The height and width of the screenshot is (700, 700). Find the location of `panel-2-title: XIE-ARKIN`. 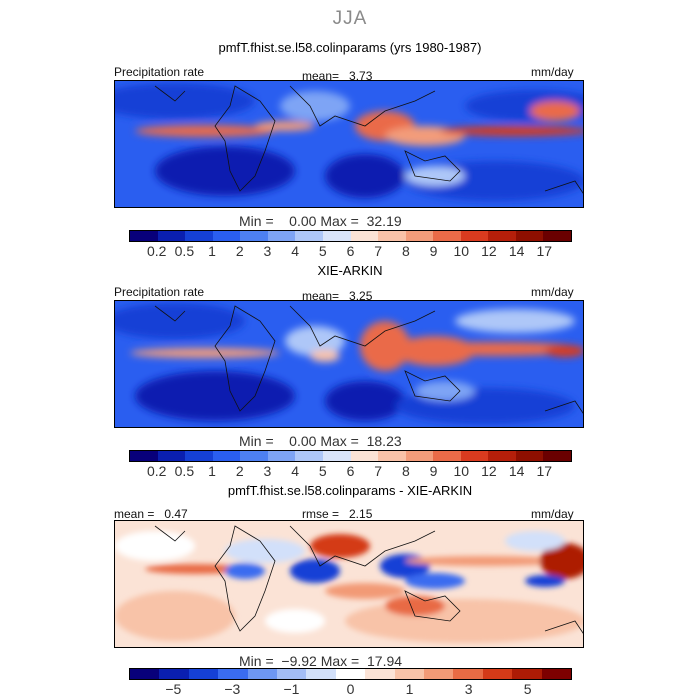

panel-2-title: XIE-ARKIN is located at coordinates (350, 270).